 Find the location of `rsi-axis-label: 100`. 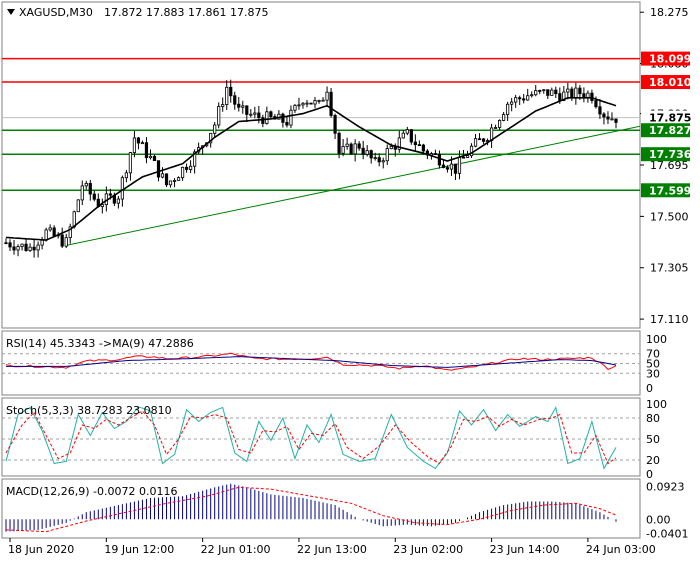

rsi-axis-label: 100 is located at coordinates (656, 339).